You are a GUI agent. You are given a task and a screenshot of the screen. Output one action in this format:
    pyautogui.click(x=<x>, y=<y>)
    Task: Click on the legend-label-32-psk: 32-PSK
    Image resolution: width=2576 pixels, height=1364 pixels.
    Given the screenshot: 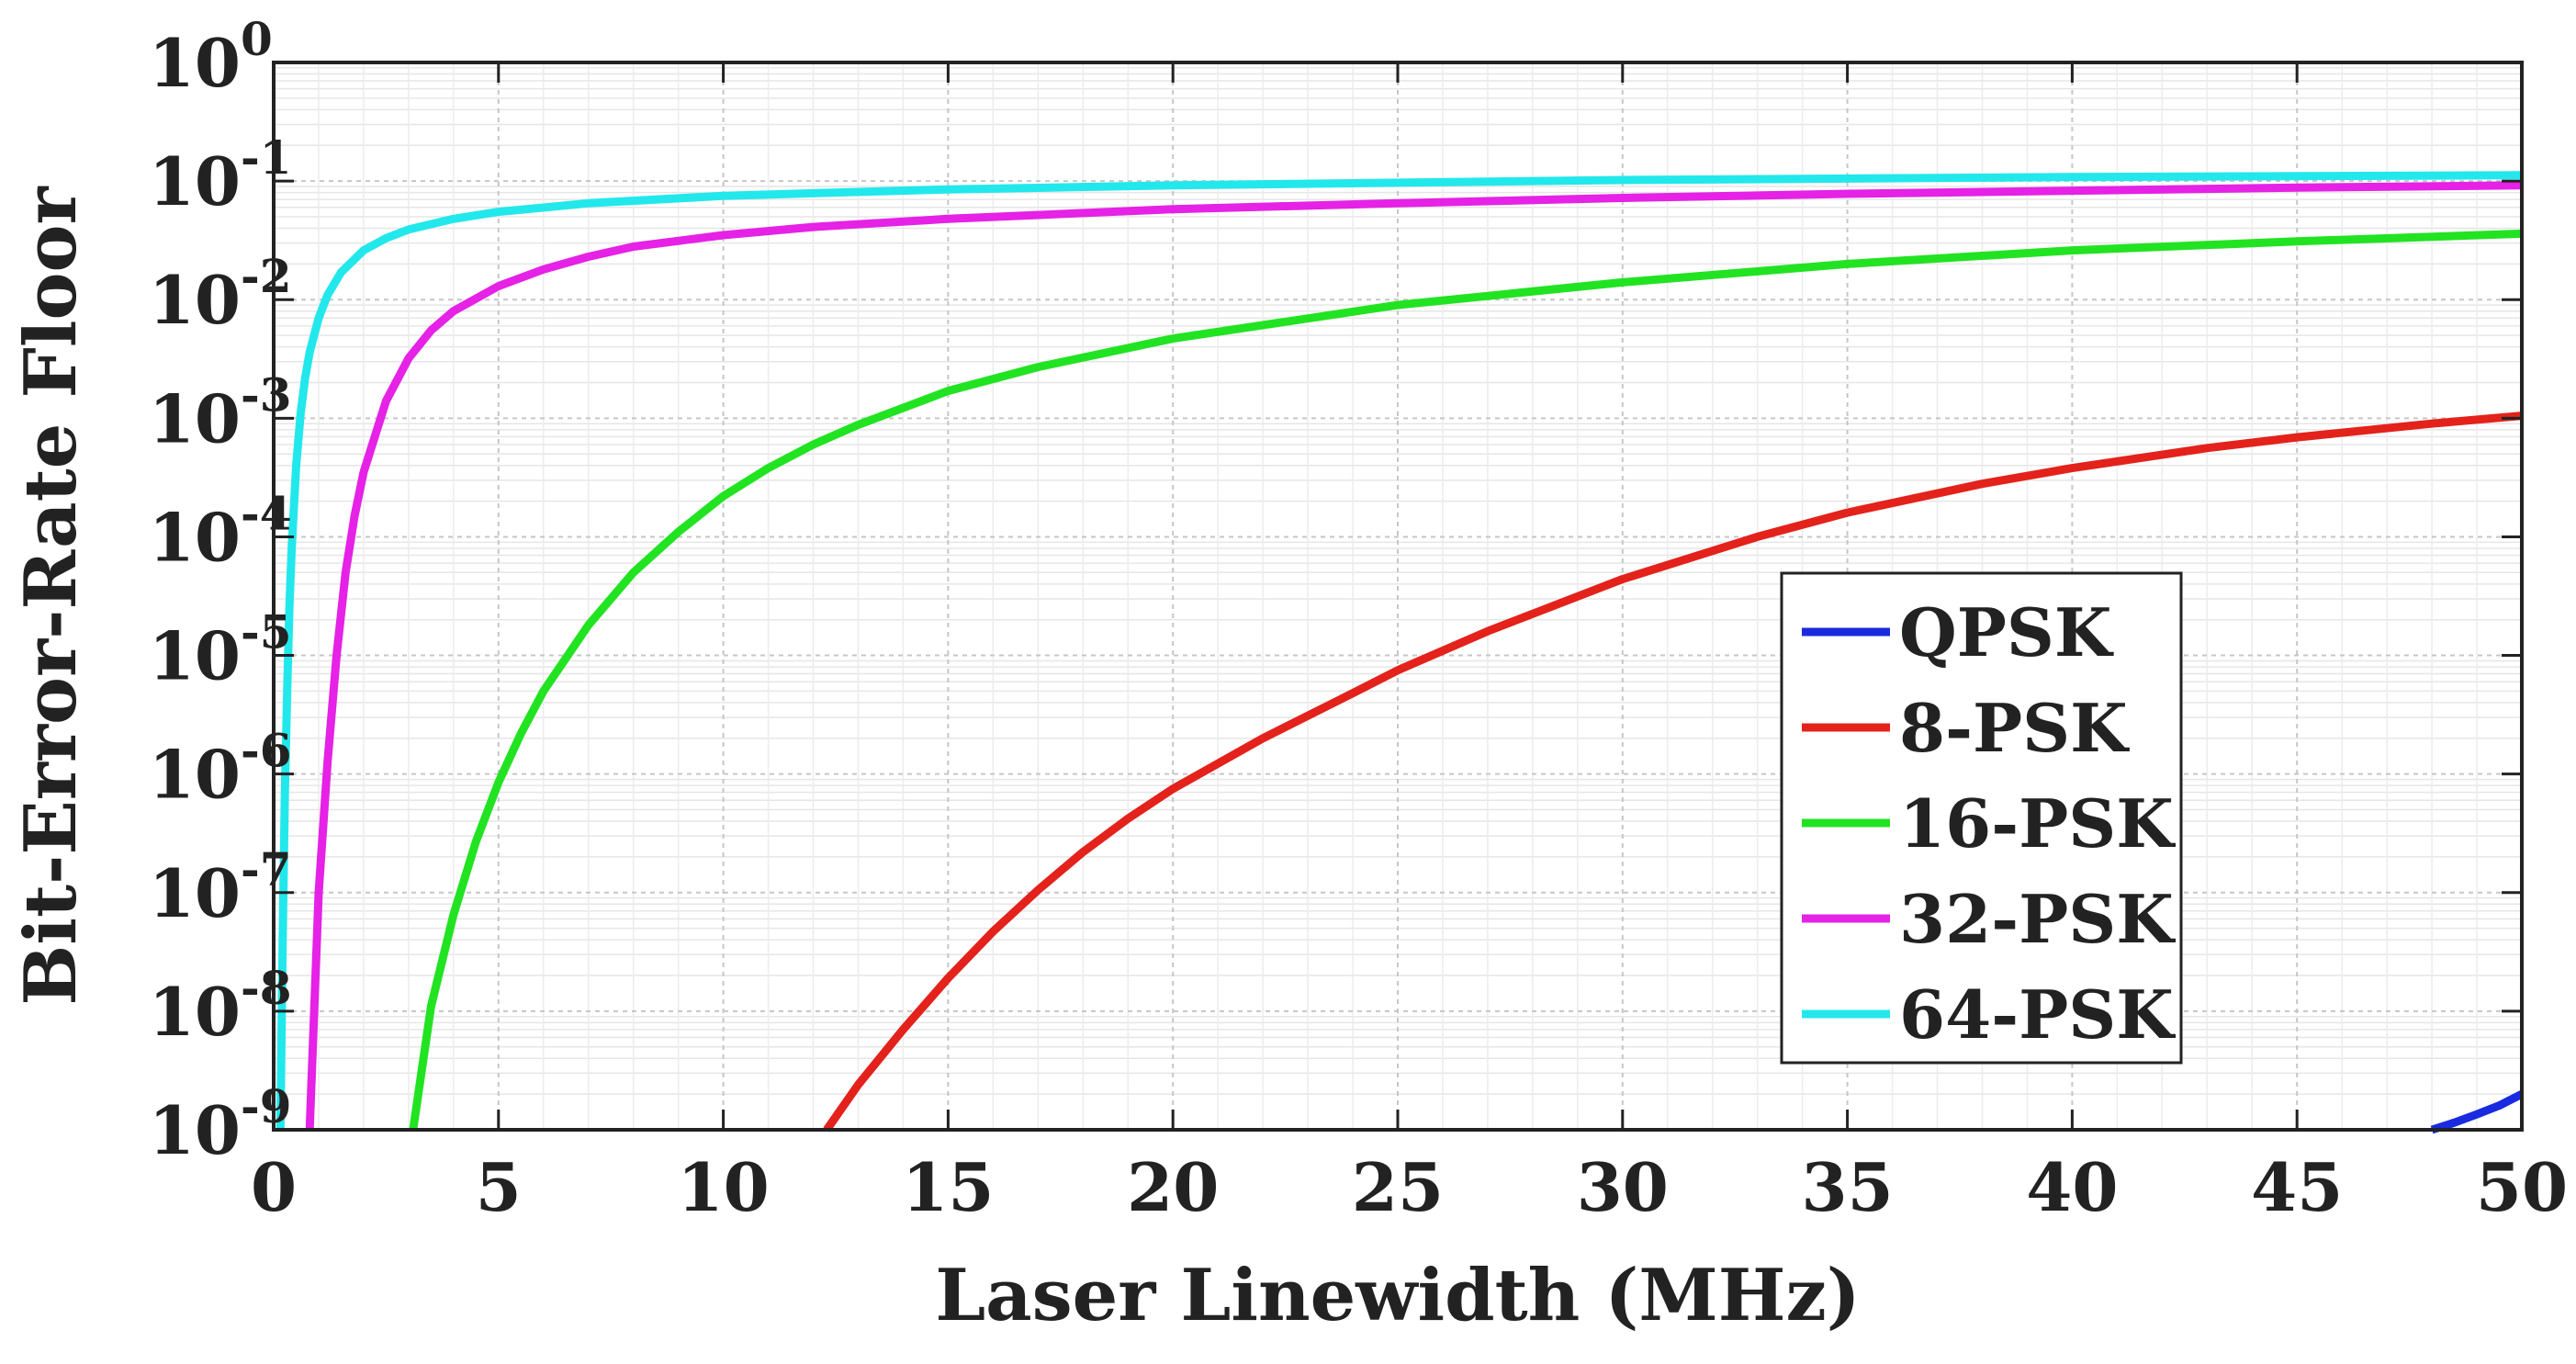 What is the action you would take?
    pyautogui.click(x=2037, y=919)
    